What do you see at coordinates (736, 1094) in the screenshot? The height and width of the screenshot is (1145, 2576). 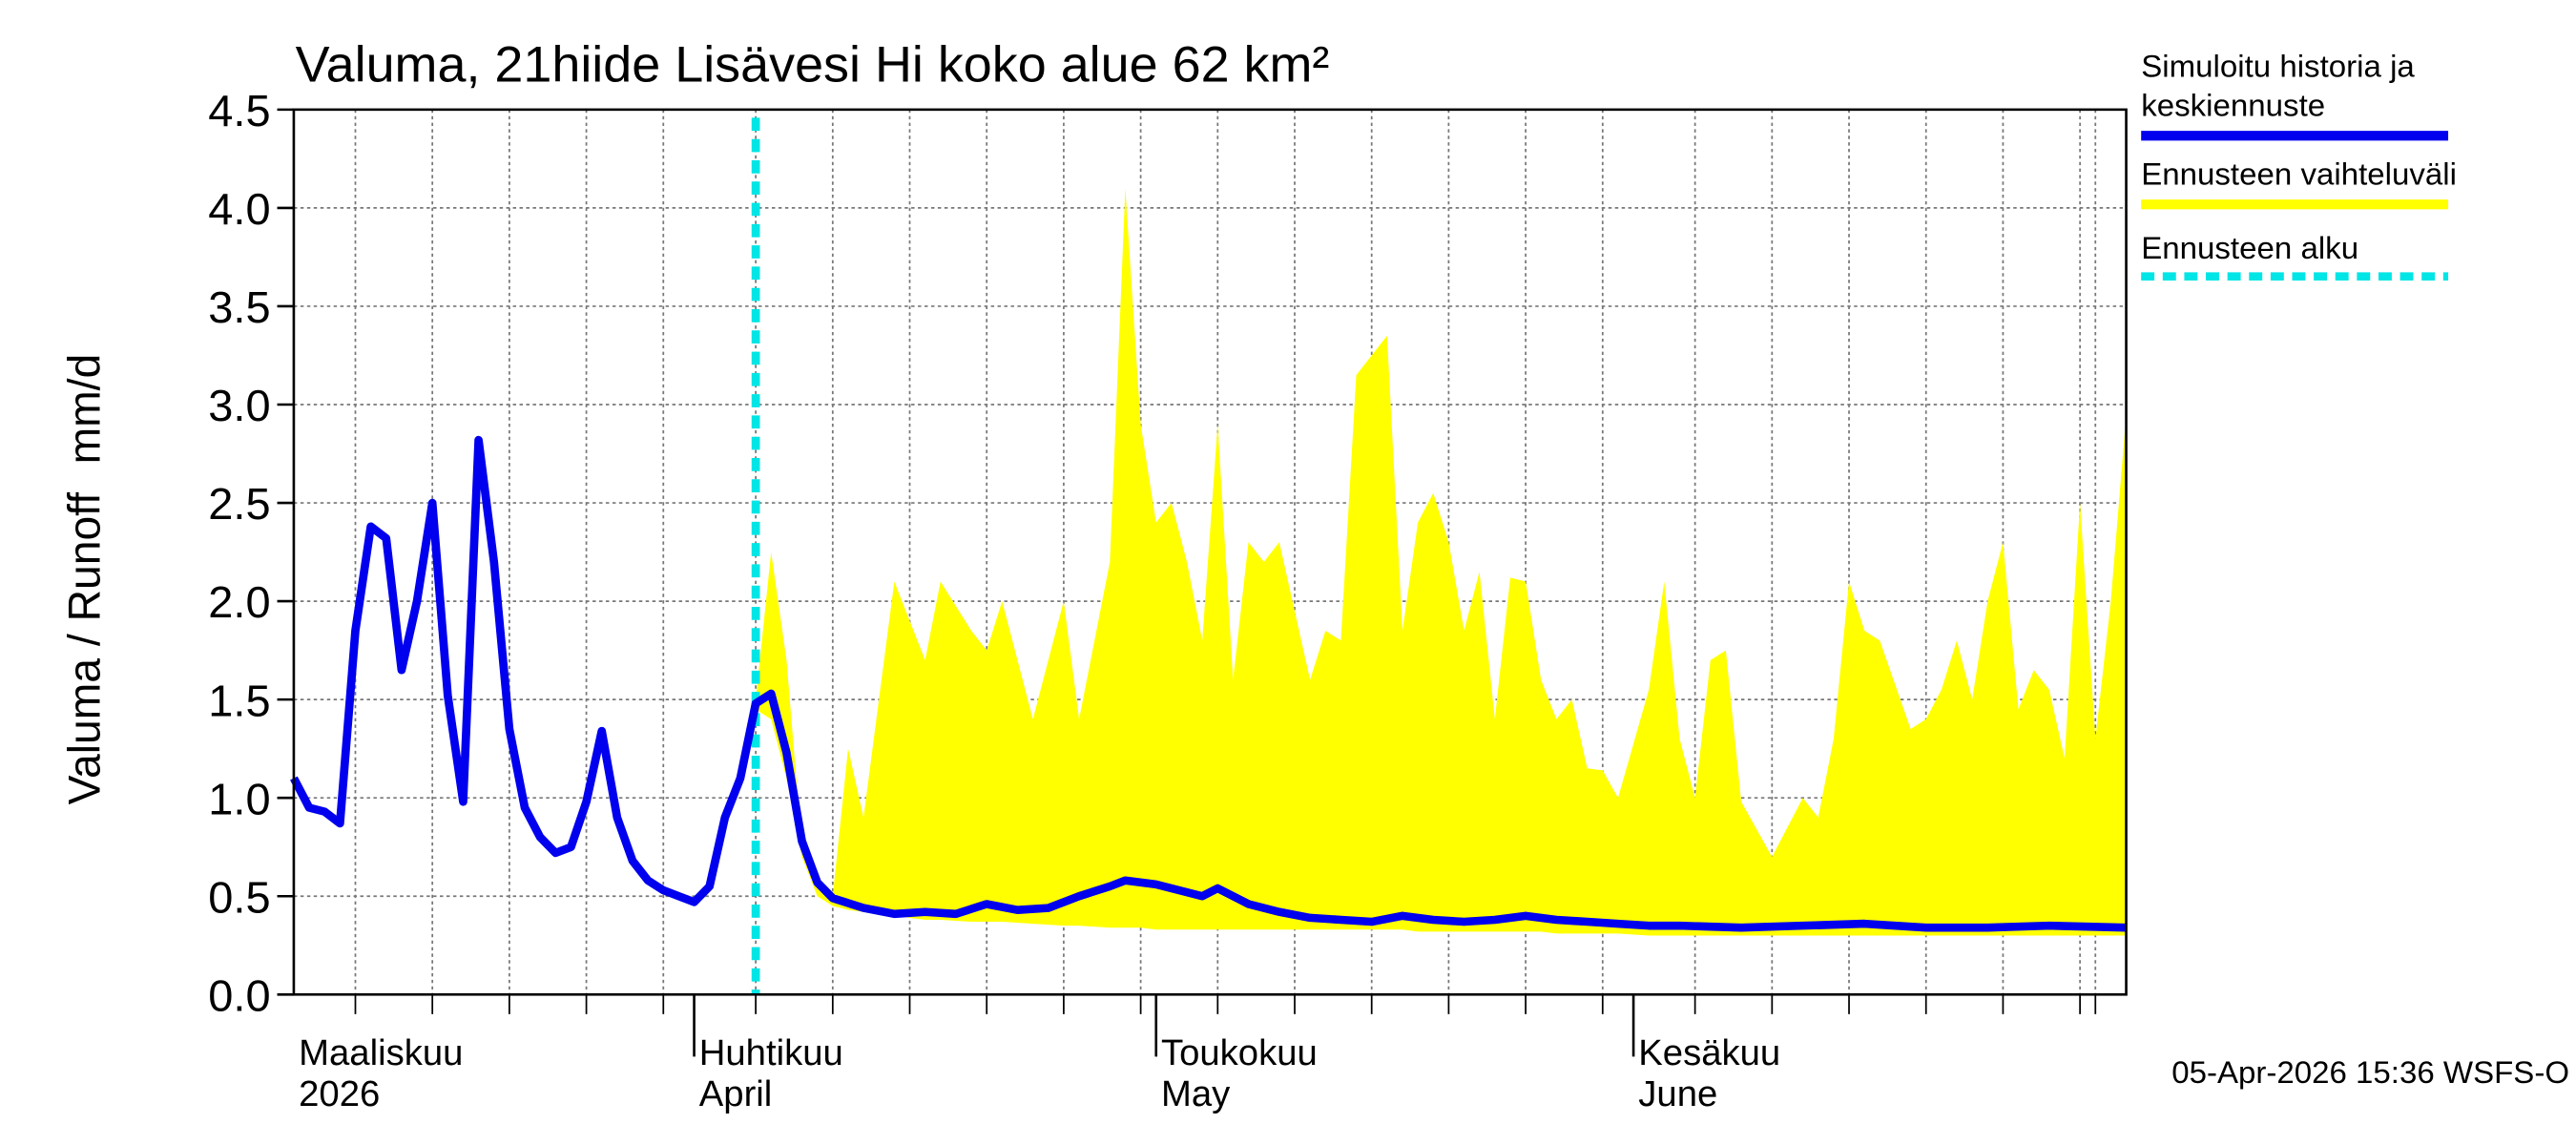 I see `x-tick-label: April` at bounding box center [736, 1094].